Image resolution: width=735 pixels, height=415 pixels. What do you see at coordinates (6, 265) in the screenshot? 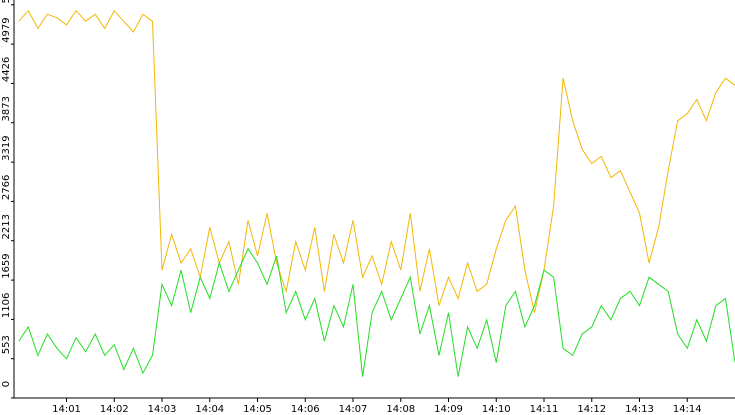
I see `y-tick-label: 1659` at bounding box center [6, 265].